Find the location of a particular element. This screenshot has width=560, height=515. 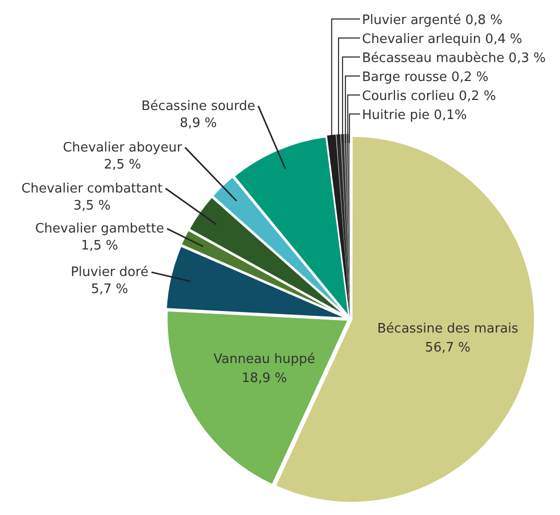

data-label: 3,5 % is located at coordinates (92, 206).